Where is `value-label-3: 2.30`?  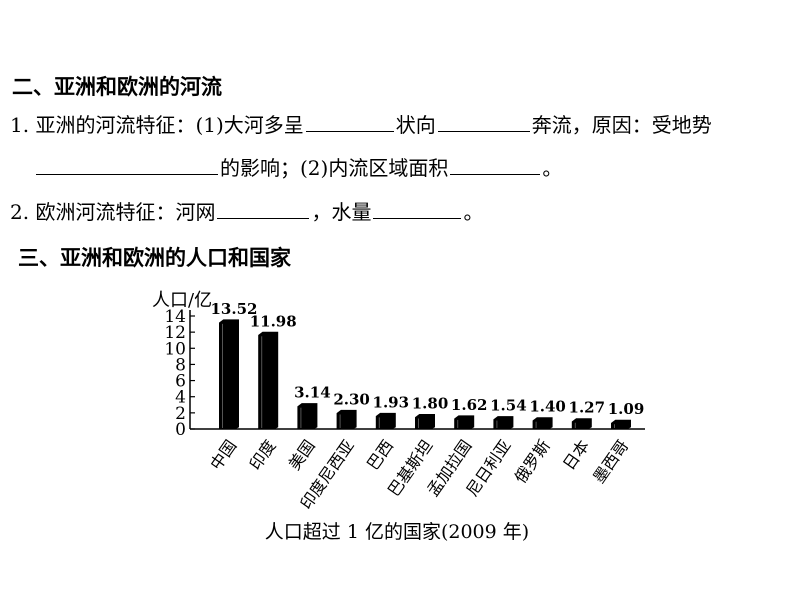
value-label-3: 2.30 is located at coordinates (351, 399).